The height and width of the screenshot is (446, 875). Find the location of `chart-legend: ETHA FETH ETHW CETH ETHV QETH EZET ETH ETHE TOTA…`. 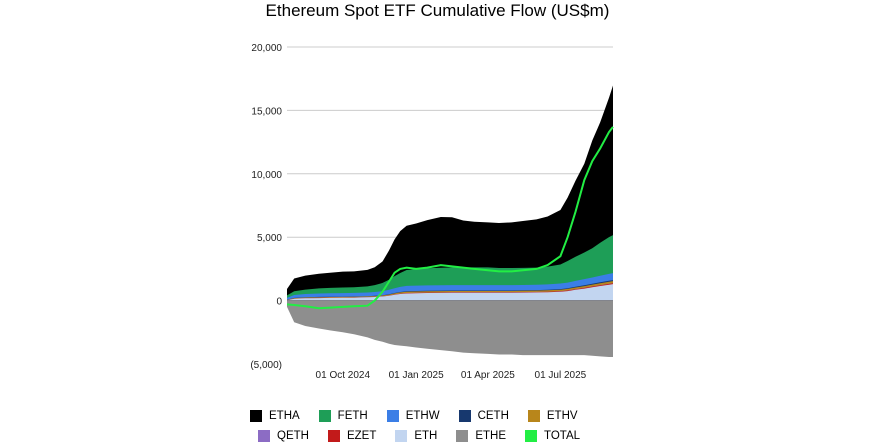

chart-legend: ETHA FETH ETHW CETH ETHV QETH EZET ETH ETHE TOTA… is located at coordinates (440, 426).